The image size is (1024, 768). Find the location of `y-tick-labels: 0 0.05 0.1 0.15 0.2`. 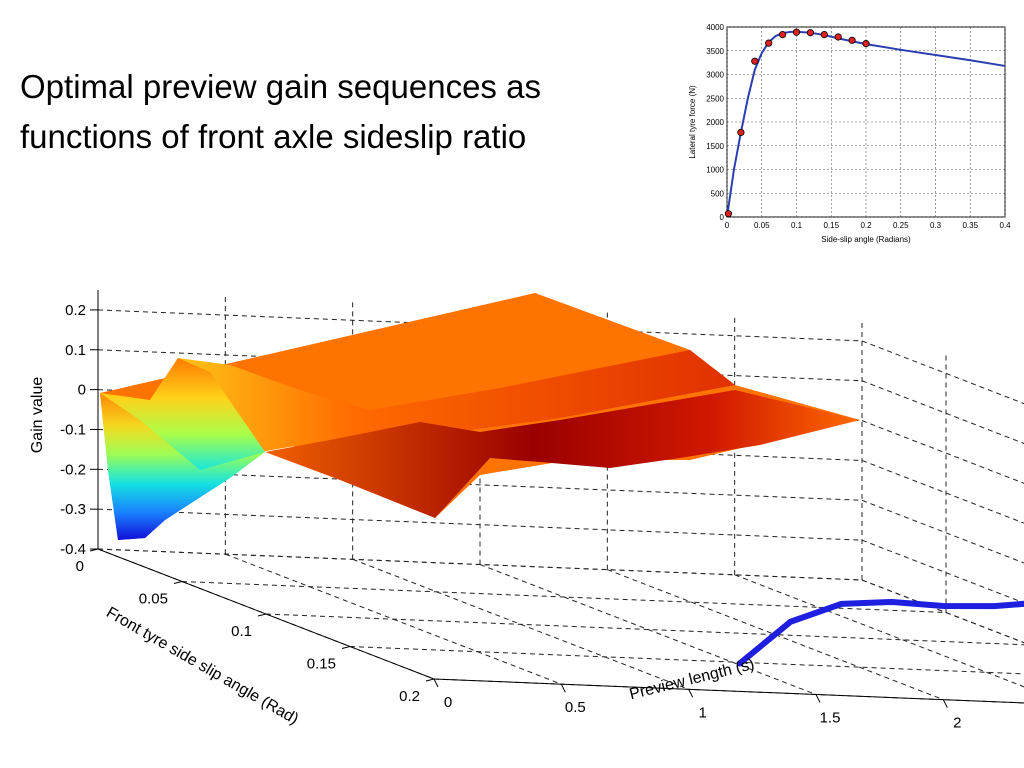

y-tick-labels: 0 0.05 0.1 0.15 0.2 is located at coordinates (248, 631).